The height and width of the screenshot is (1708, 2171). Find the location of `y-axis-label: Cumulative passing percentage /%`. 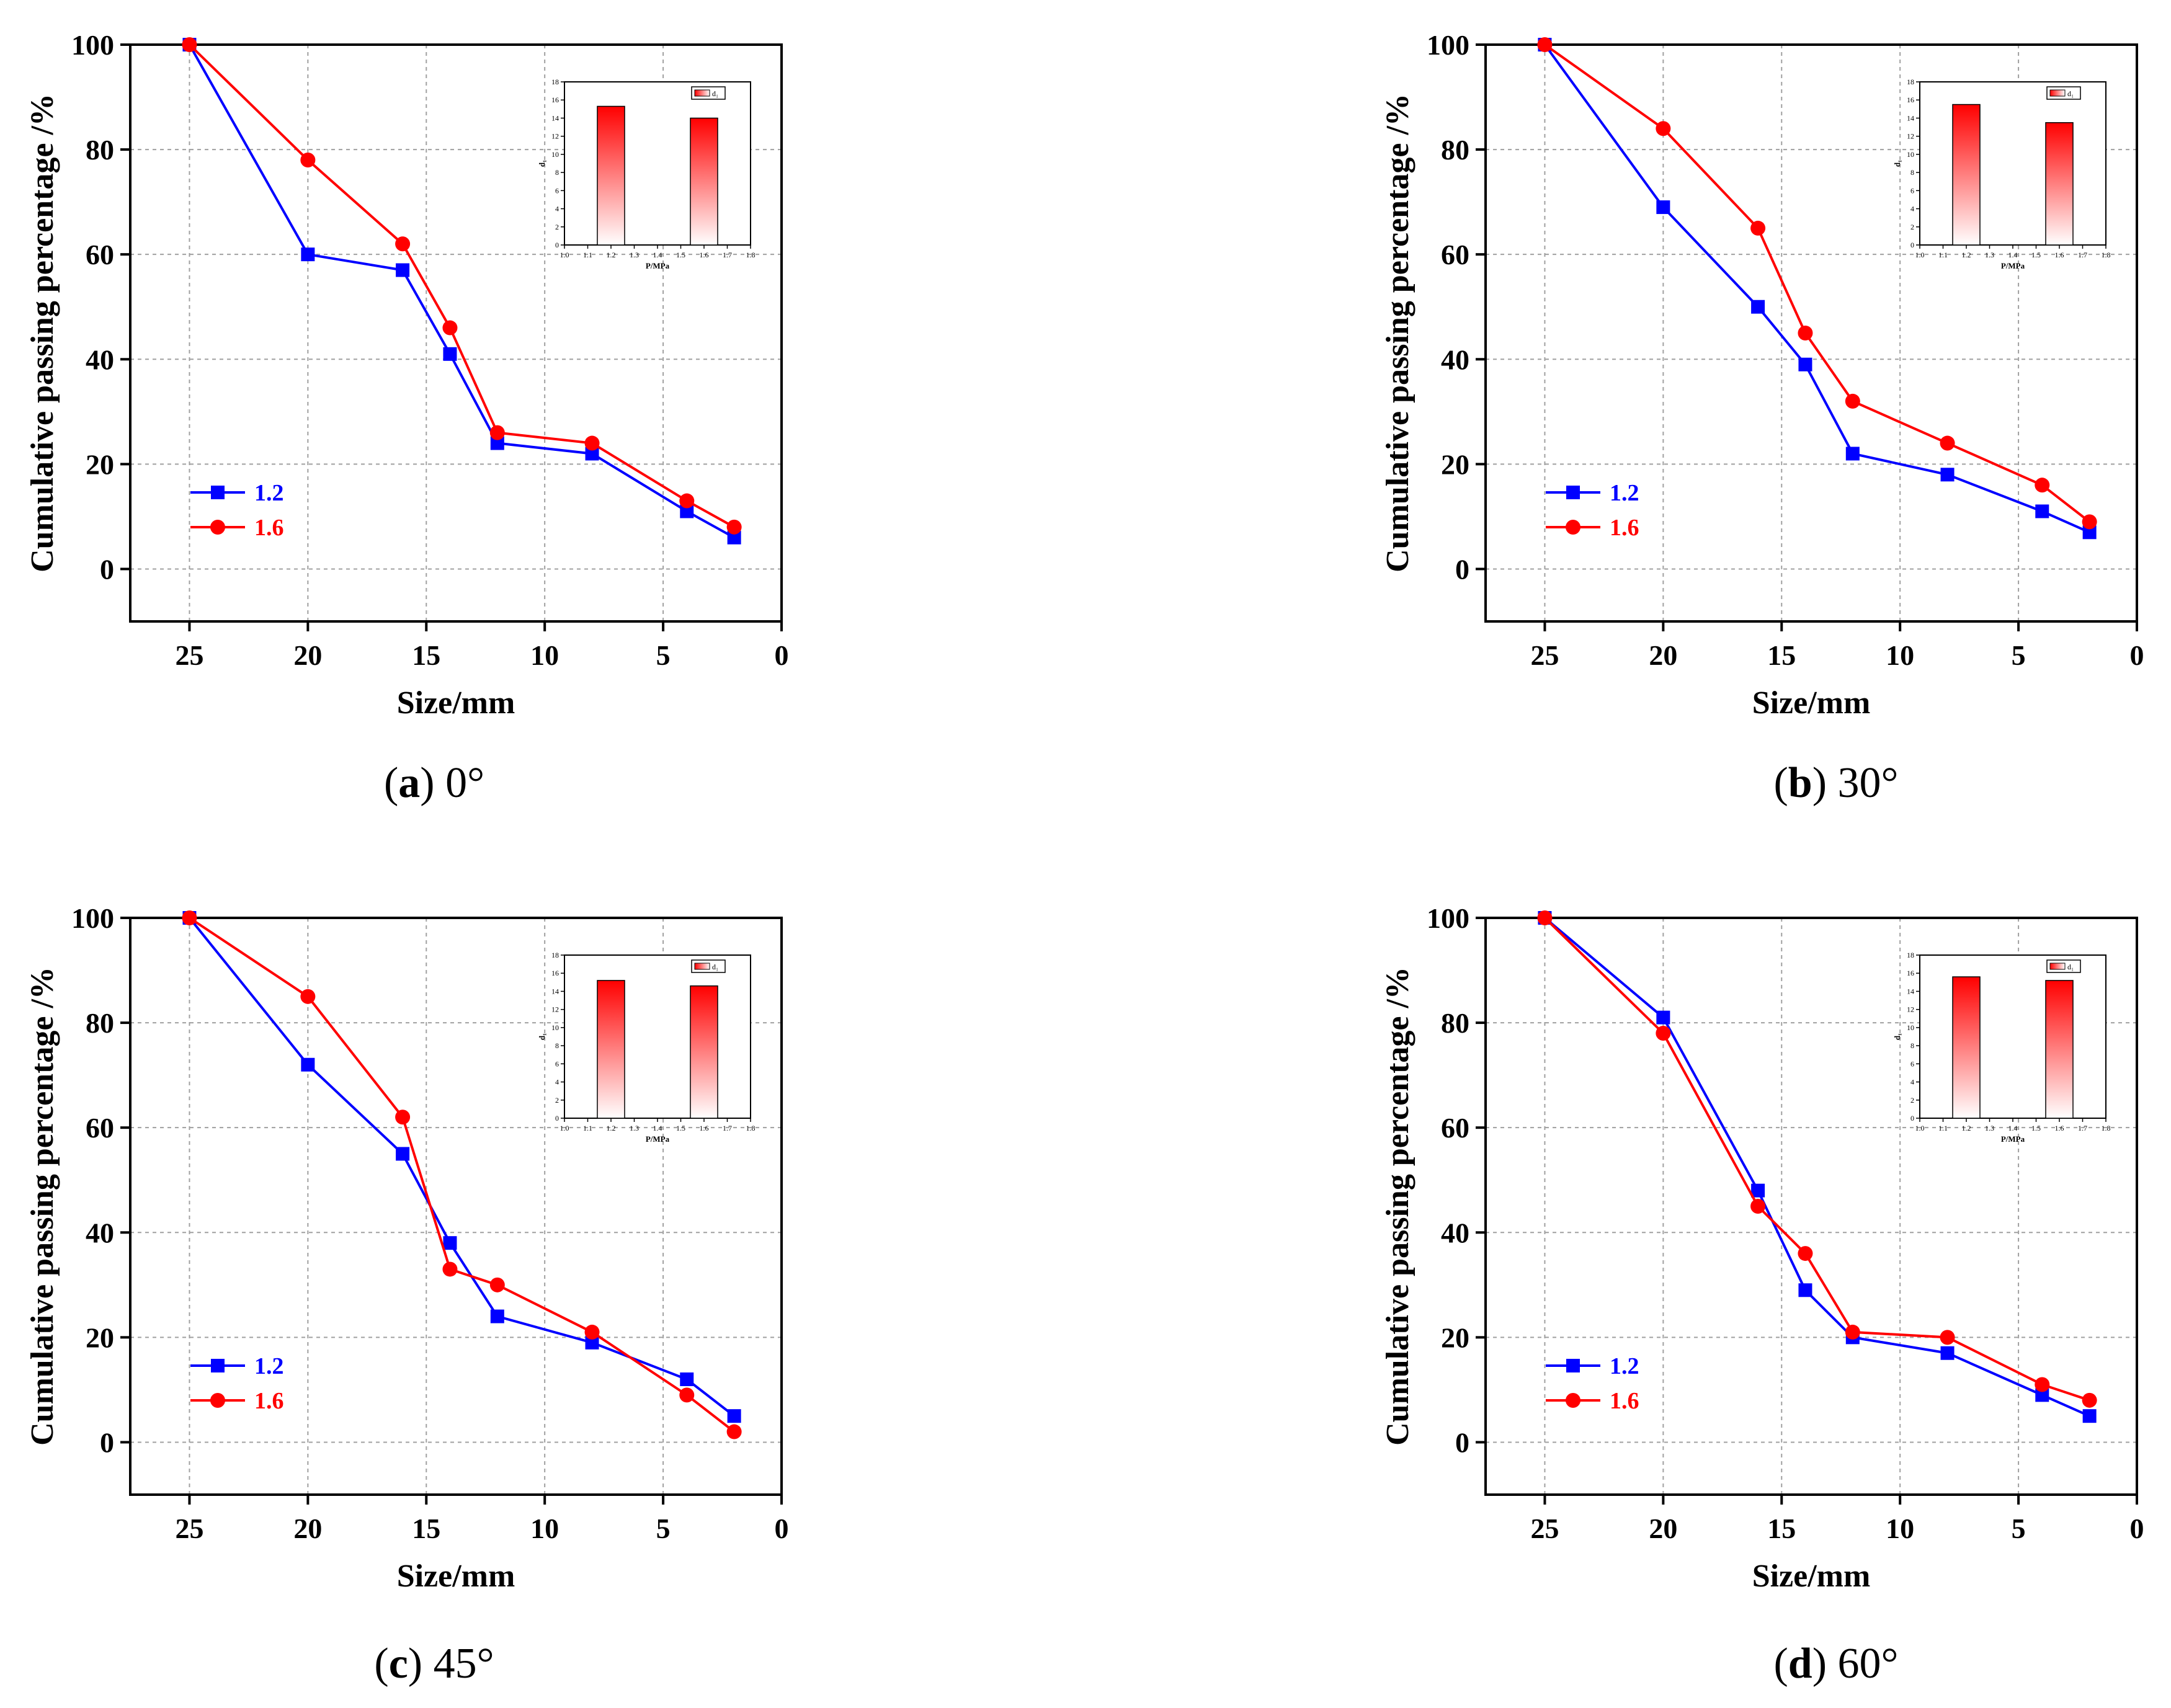

y-axis-label: Cumulative passing percentage /% is located at coordinates (42, 333).